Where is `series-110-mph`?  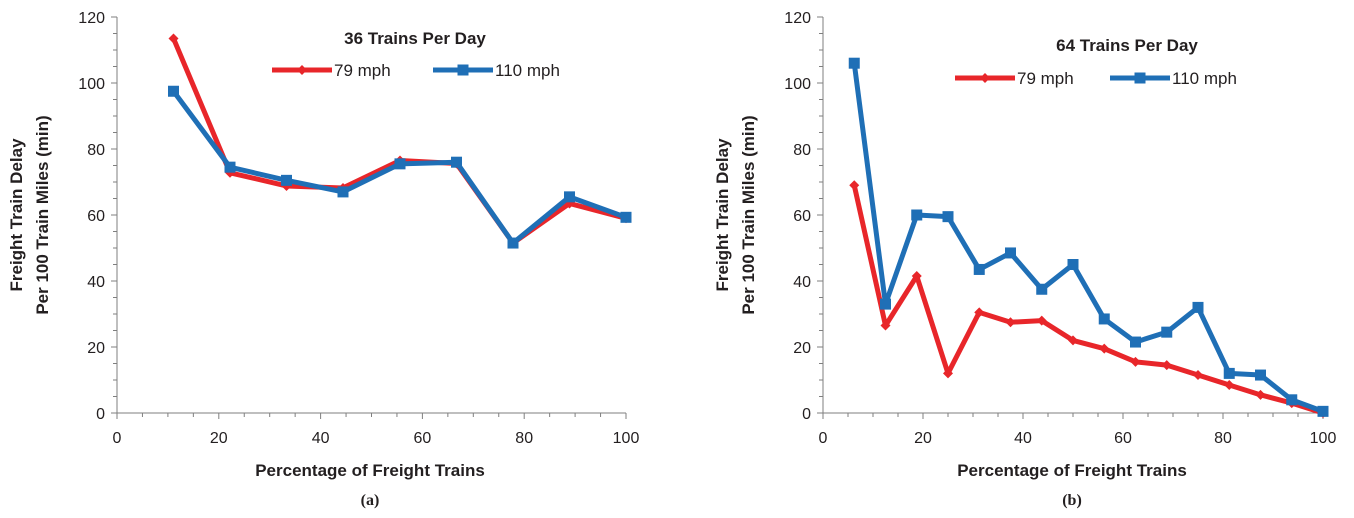 series-110-mph is located at coordinates (399, 167).